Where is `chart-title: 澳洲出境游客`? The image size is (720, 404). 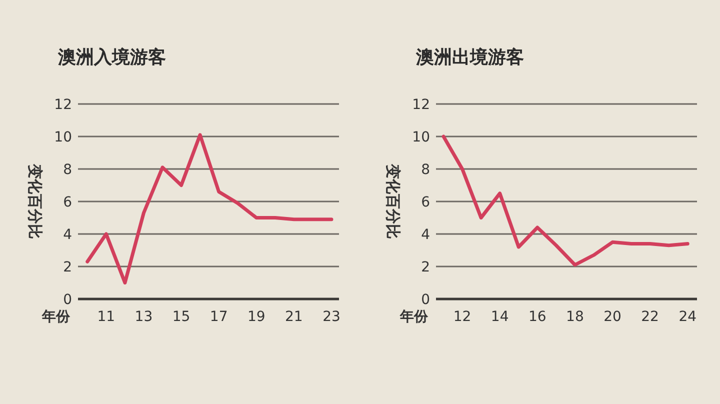 chart-title: 澳洲出境游客 is located at coordinates (469, 57).